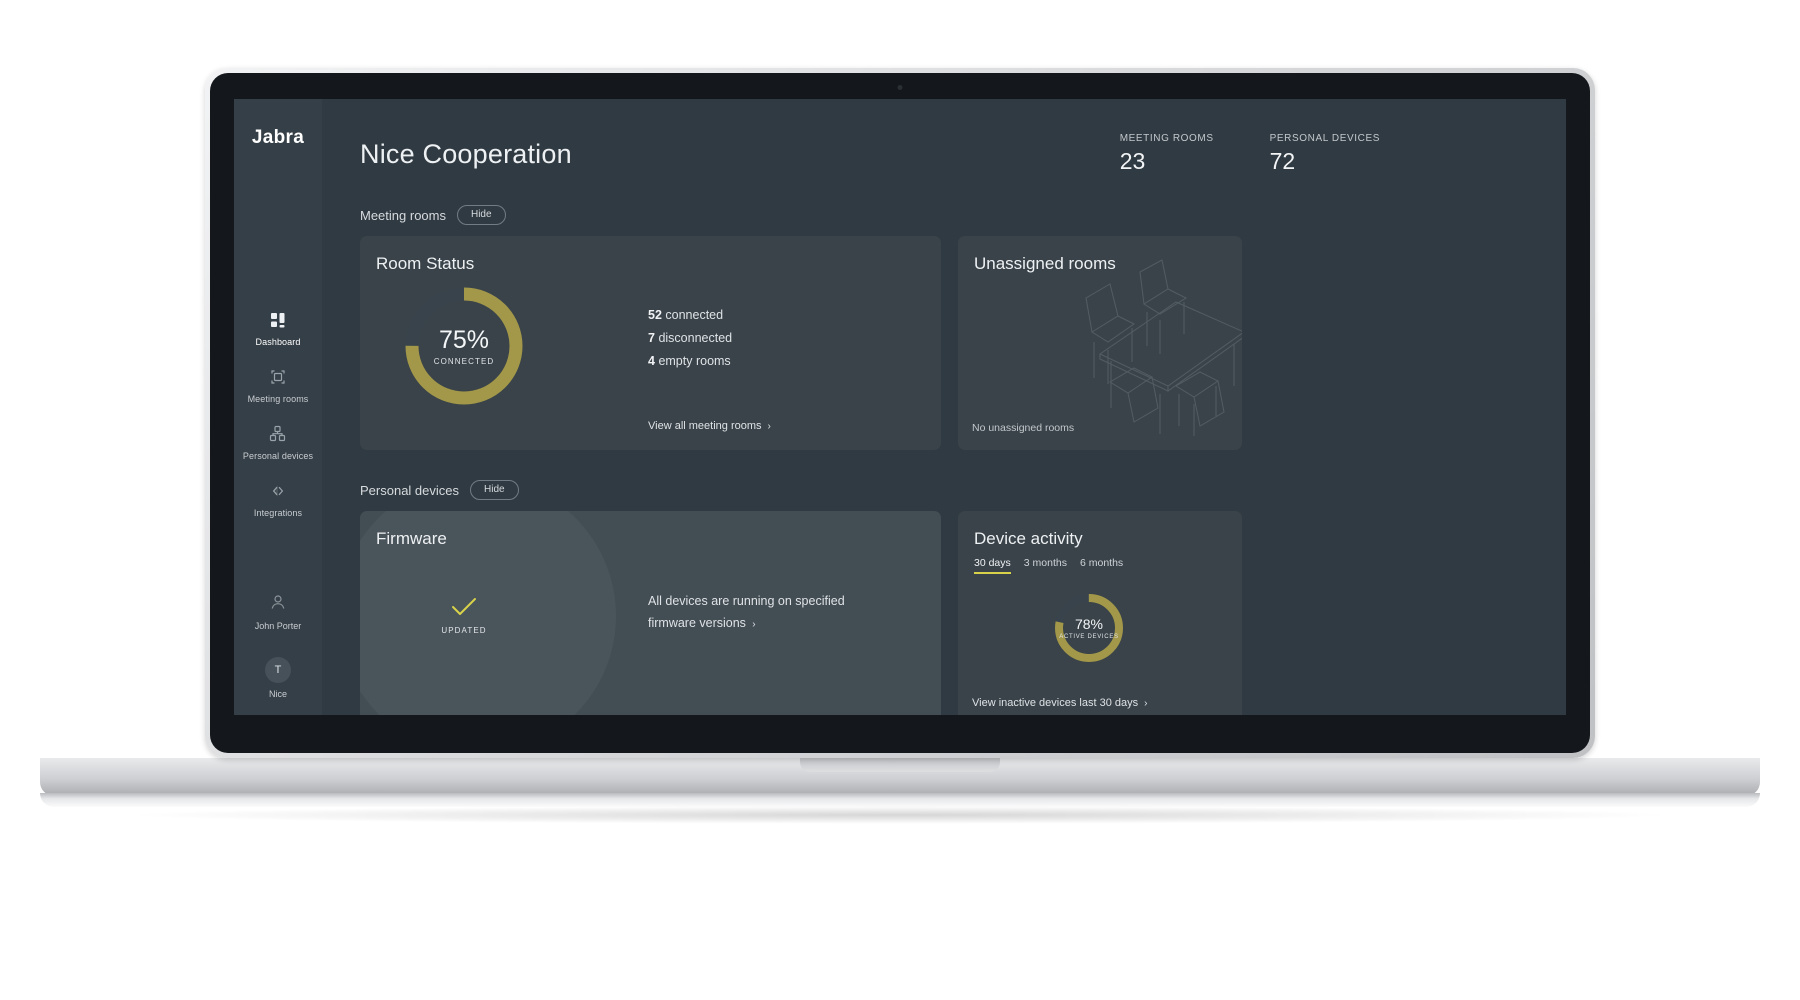 Image resolution: width=1800 pixels, height=1000 pixels. I want to click on tab-6-months: 6 months, so click(1101, 563).